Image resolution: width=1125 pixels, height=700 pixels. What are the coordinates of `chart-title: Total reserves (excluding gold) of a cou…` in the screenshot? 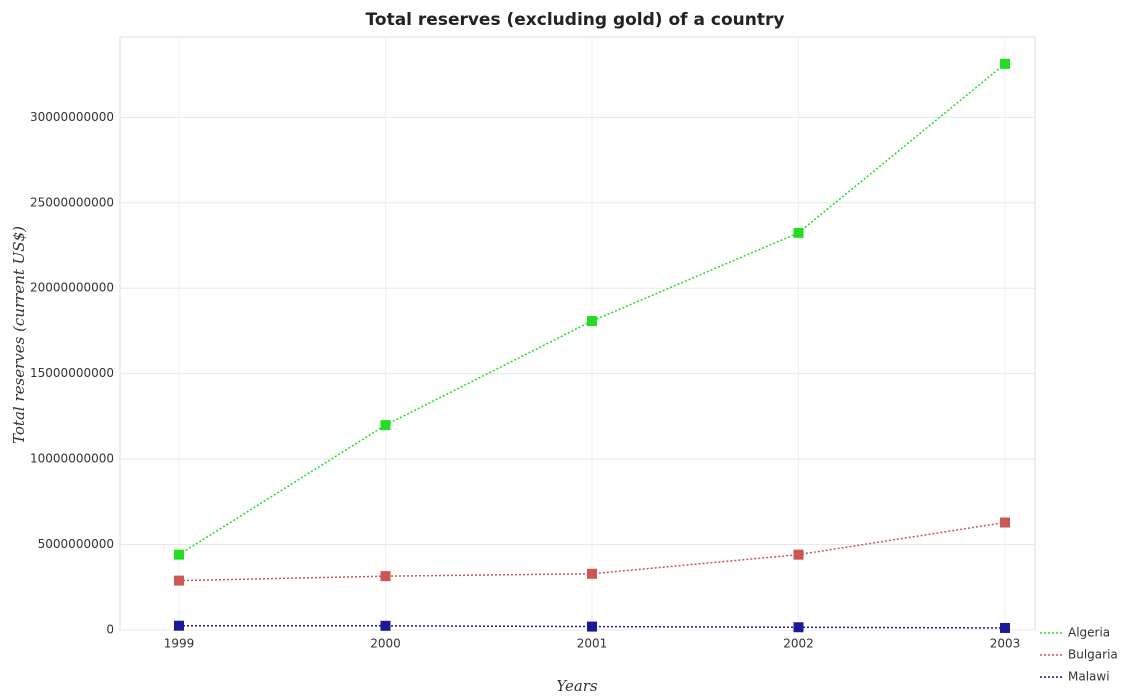 It's located at (575, 20).